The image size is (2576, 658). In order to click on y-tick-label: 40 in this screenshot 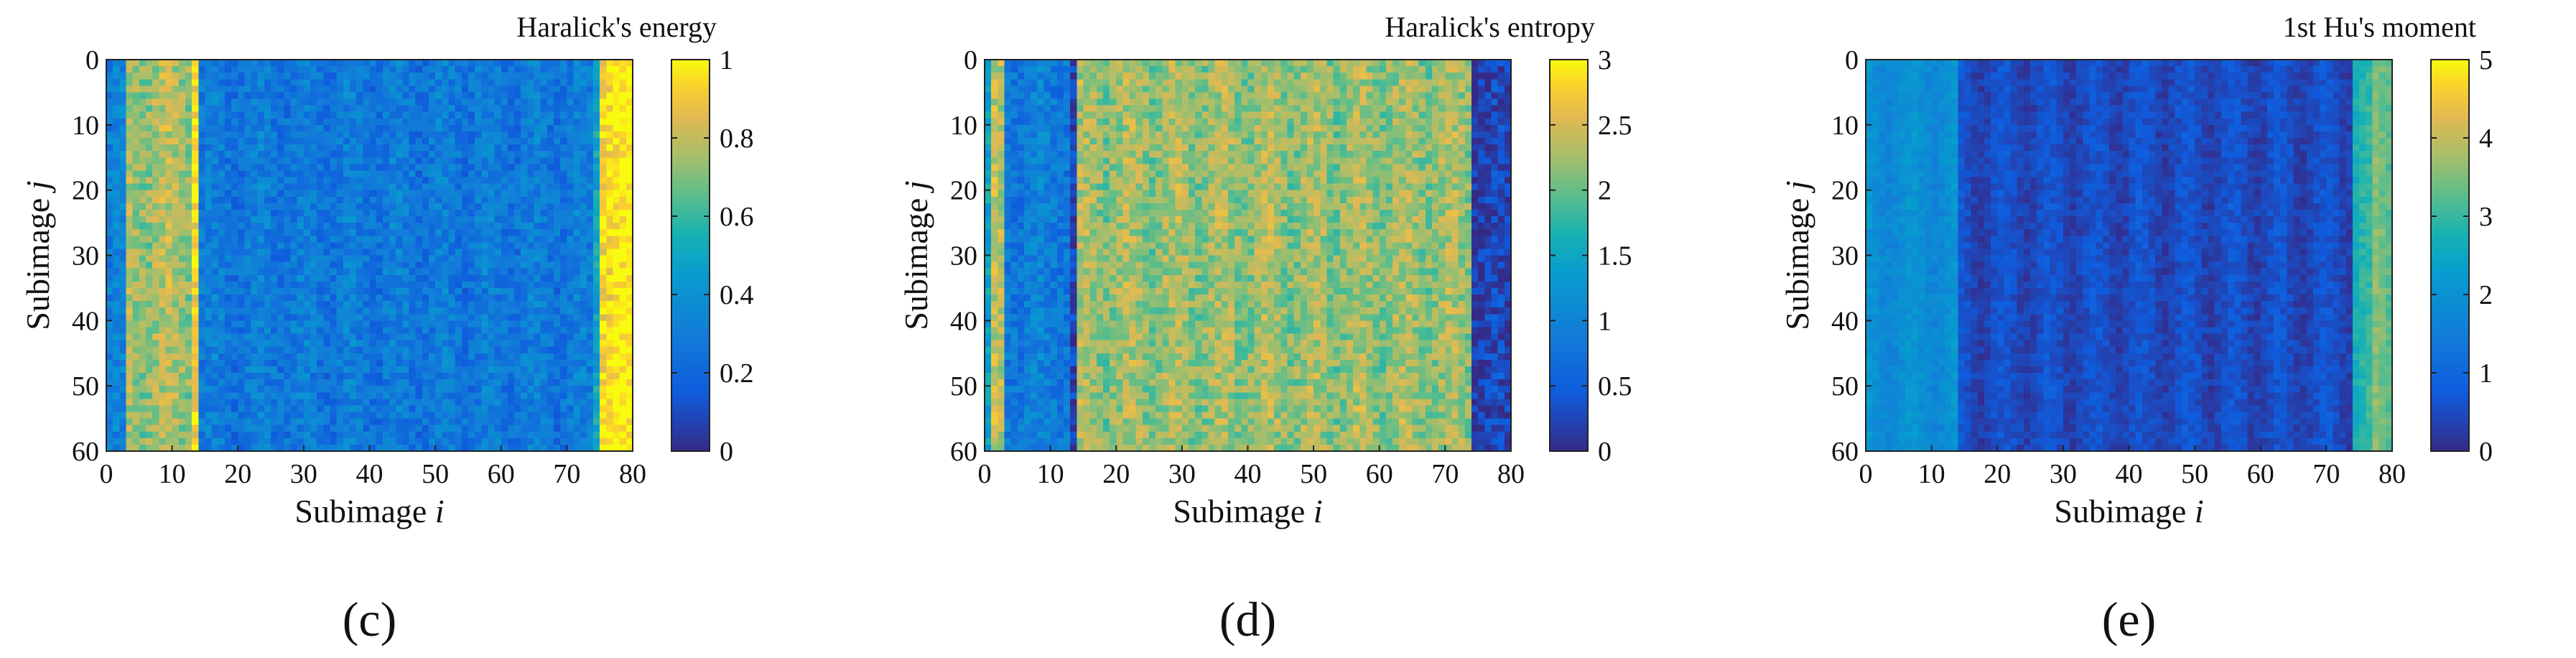, I will do `click(85, 321)`.